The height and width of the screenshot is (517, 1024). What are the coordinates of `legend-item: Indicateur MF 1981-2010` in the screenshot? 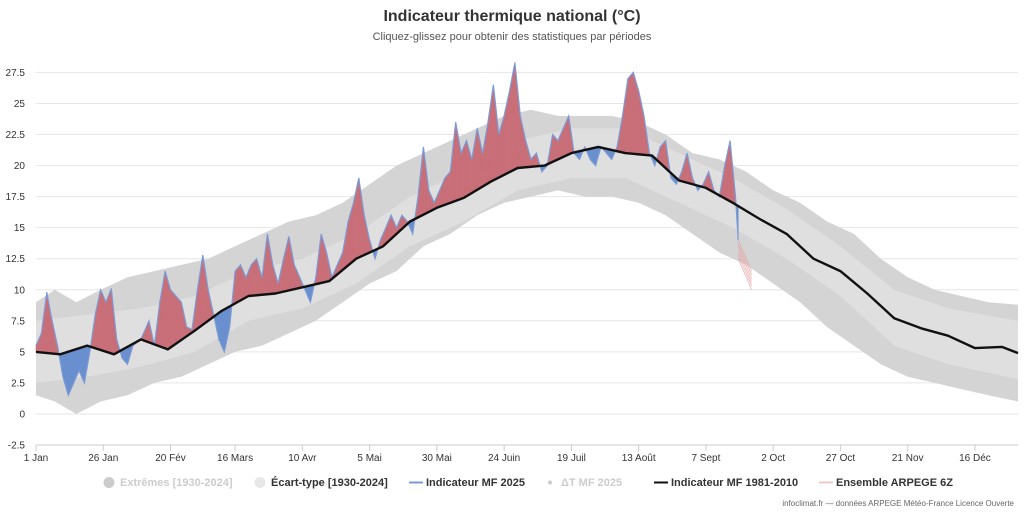 It's located at (726, 483).